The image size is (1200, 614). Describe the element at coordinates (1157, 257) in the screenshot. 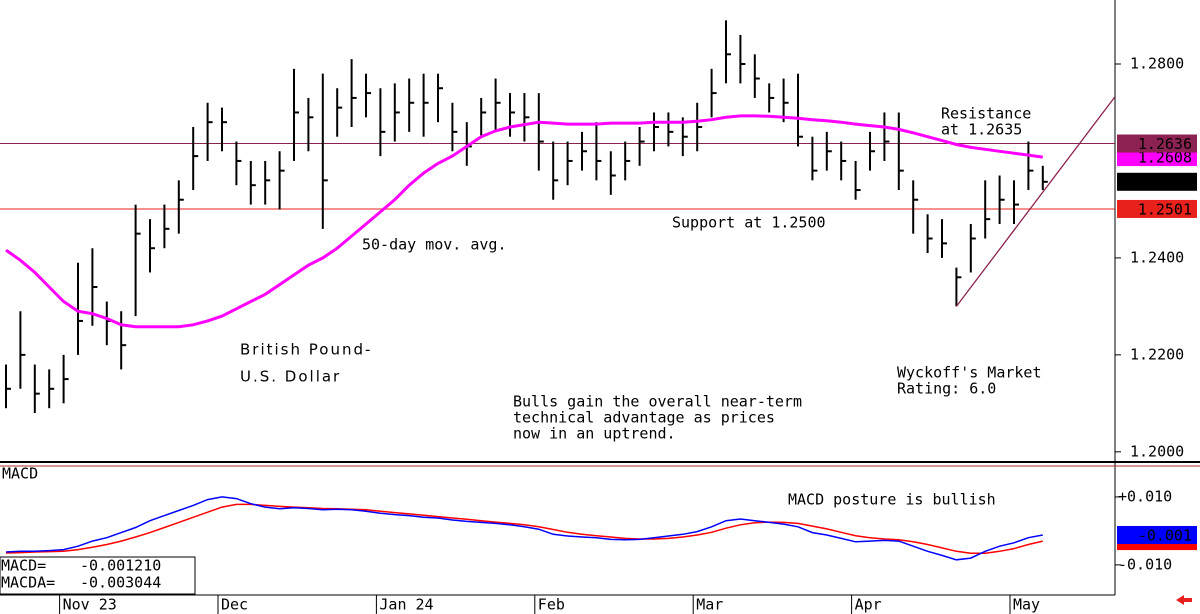

I see `y-tick-label: 1.2400` at that location.